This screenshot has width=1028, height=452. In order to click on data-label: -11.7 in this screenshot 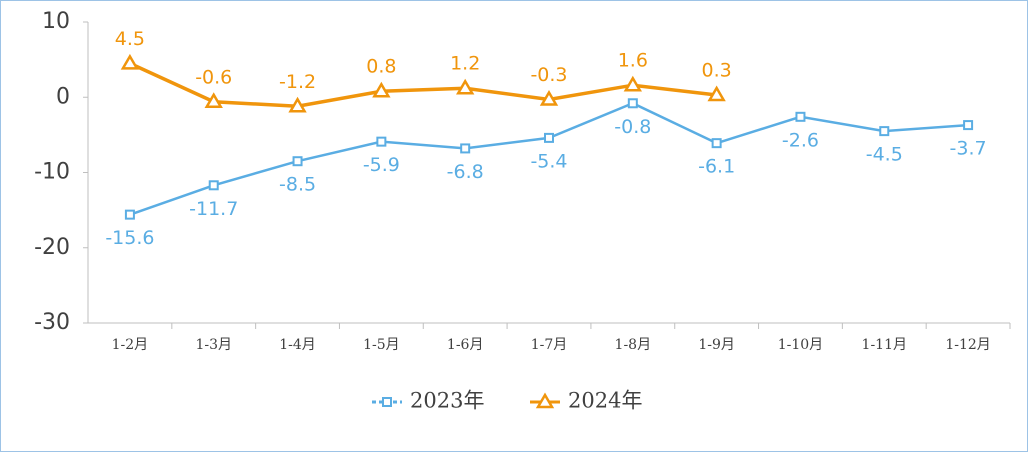, I will do `click(213, 209)`.